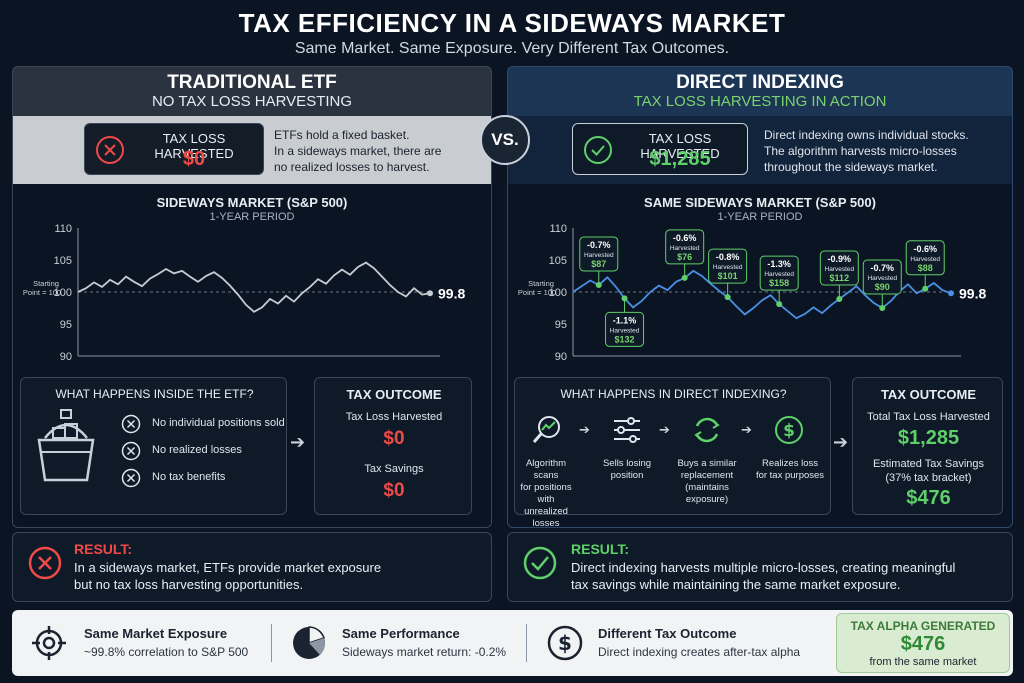 Image resolution: width=1024 pixels, height=683 pixels. I want to click on harvest-pct: -0.8%, so click(728, 257).